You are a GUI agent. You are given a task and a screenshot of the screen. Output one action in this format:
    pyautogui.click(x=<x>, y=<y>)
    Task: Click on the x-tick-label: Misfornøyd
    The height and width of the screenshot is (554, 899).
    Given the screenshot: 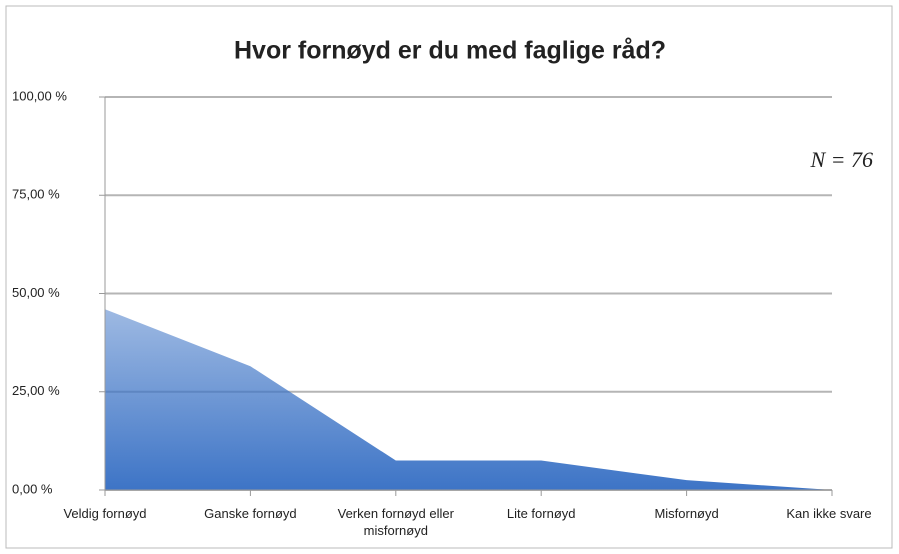 What is the action you would take?
    pyautogui.click(x=686, y=513)
    